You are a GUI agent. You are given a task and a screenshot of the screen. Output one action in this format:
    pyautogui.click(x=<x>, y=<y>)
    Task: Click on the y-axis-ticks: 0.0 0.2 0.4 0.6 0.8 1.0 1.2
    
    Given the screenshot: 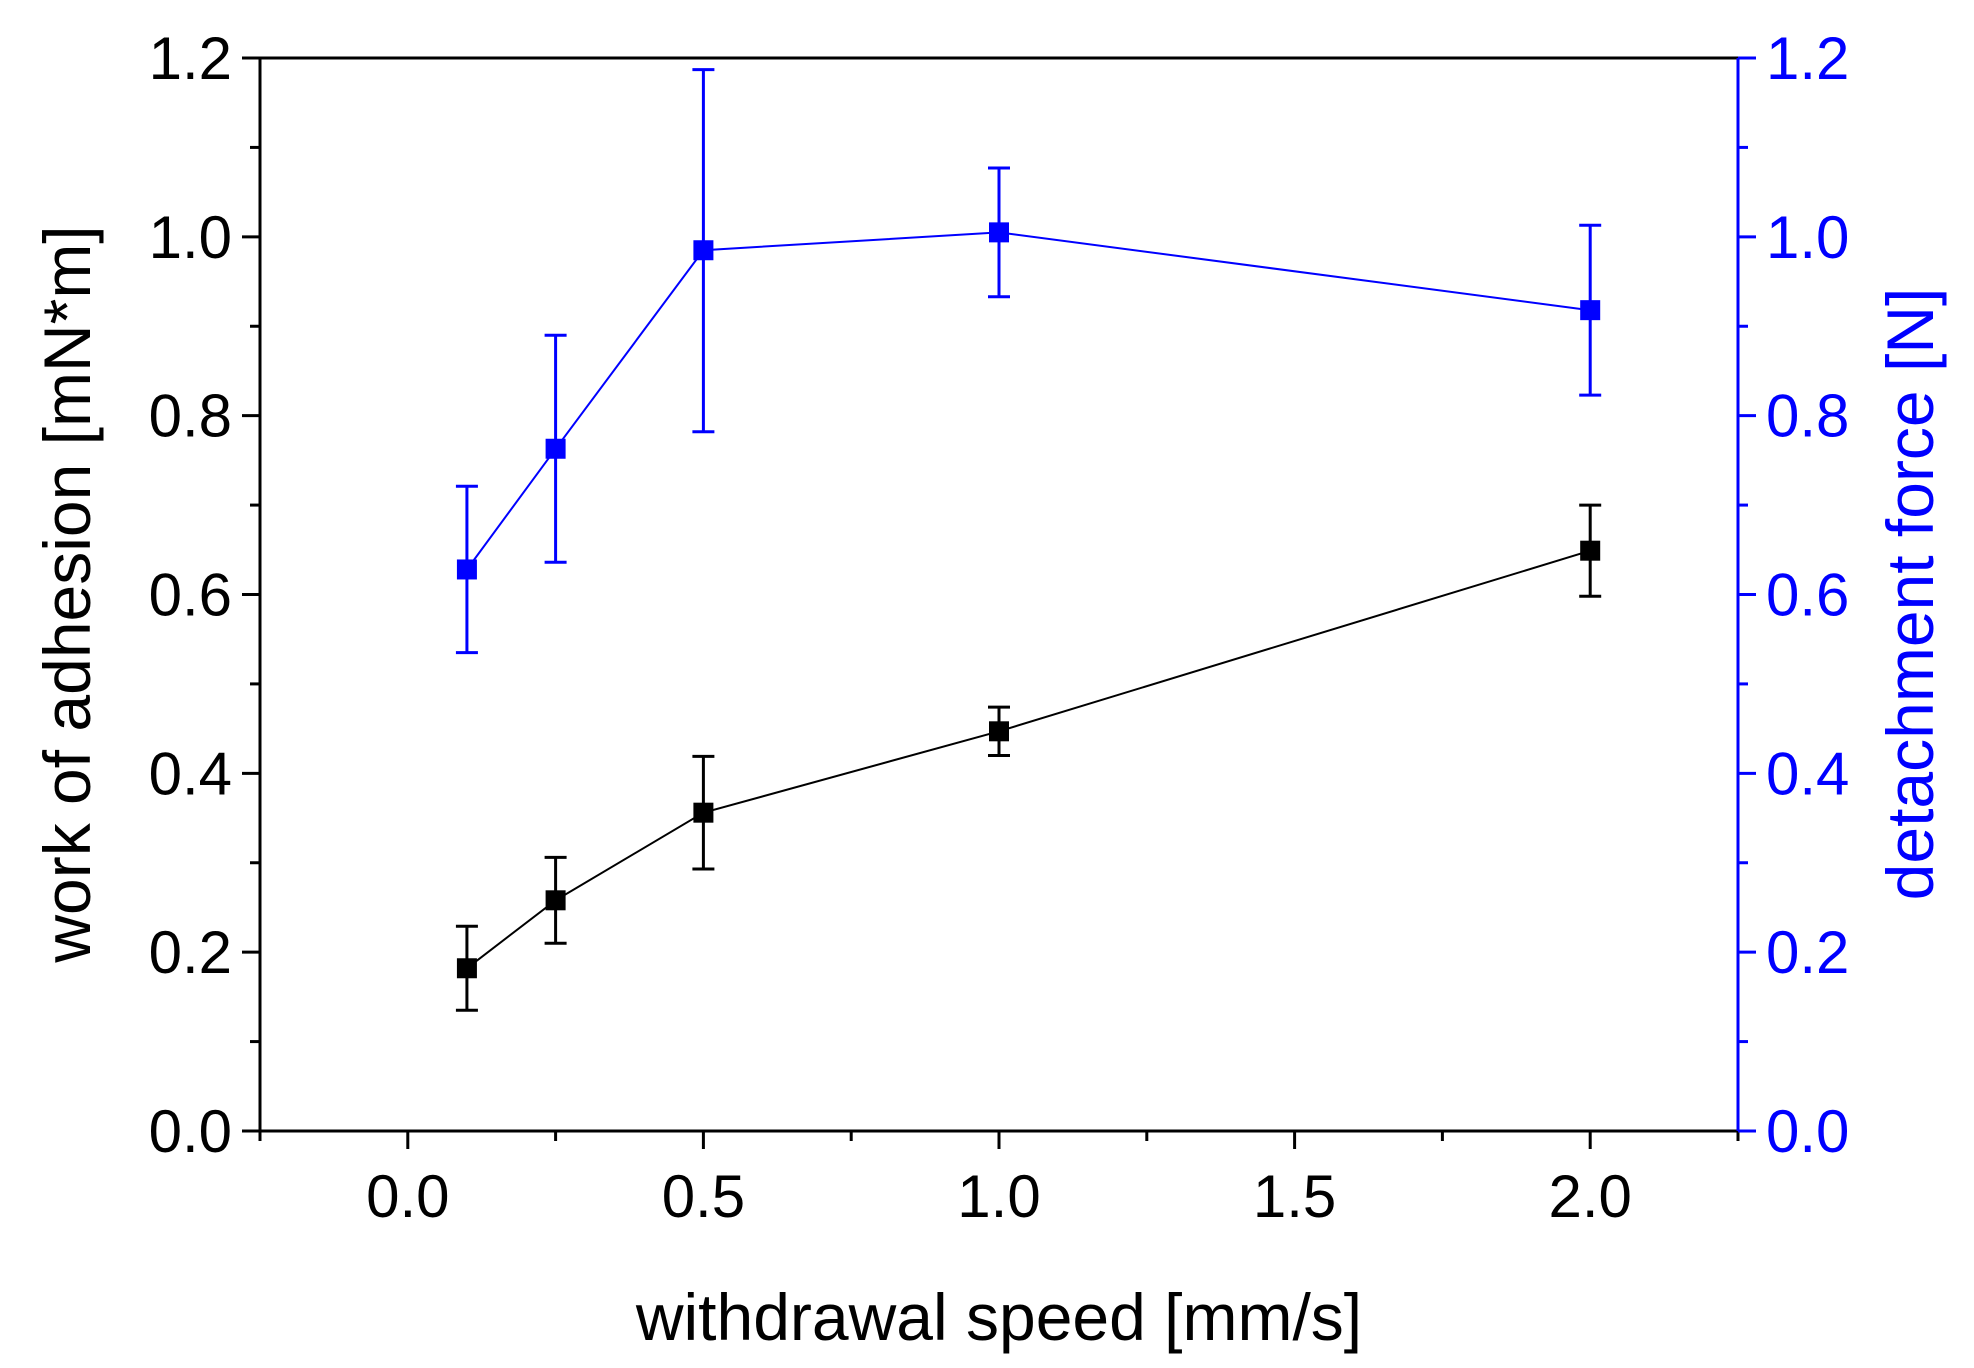 What is the action you would take?
    pyautogui.click(x=204, y=595)
    